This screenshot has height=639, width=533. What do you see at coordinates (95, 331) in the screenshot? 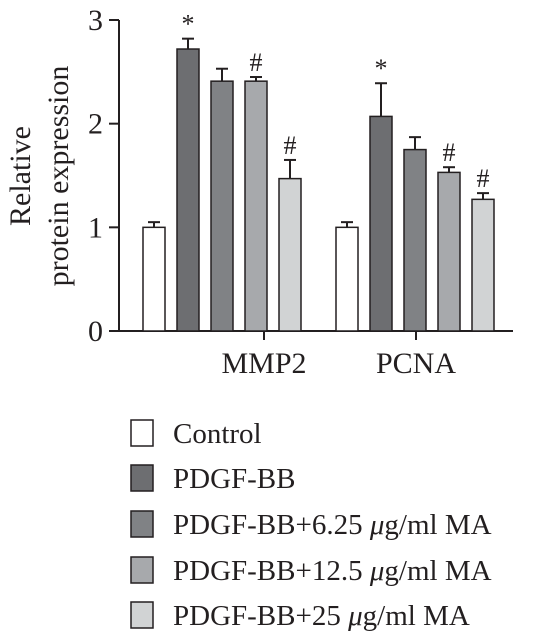
I see `y-tick-label: 0` at bounding box center [95, 331].